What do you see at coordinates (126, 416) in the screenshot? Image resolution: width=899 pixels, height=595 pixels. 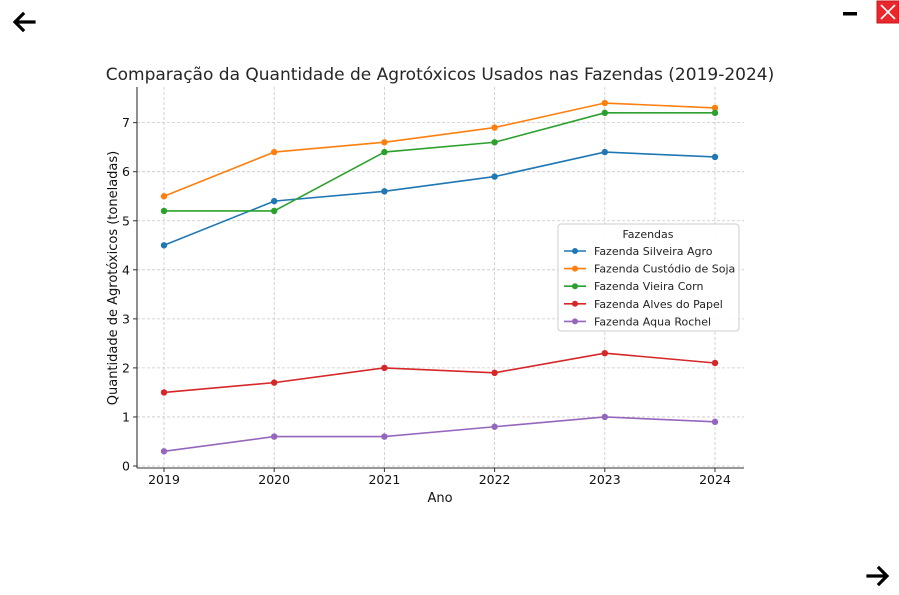 I see `y-tick-label: 1` at bounding box center [126, 416].